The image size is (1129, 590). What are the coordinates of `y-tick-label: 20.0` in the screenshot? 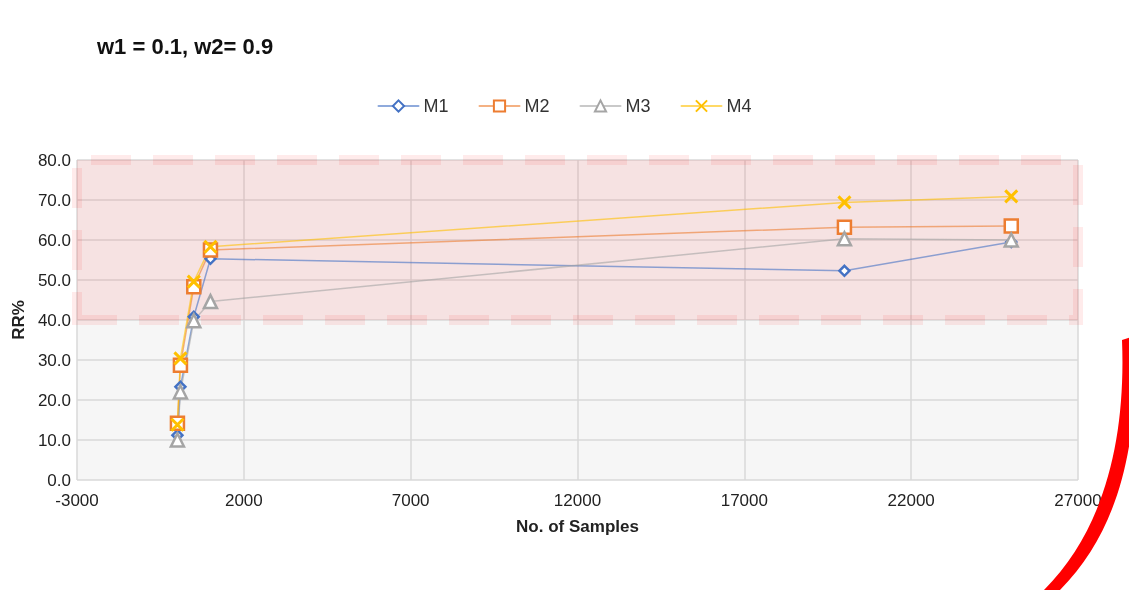 It's located at (54, 400).